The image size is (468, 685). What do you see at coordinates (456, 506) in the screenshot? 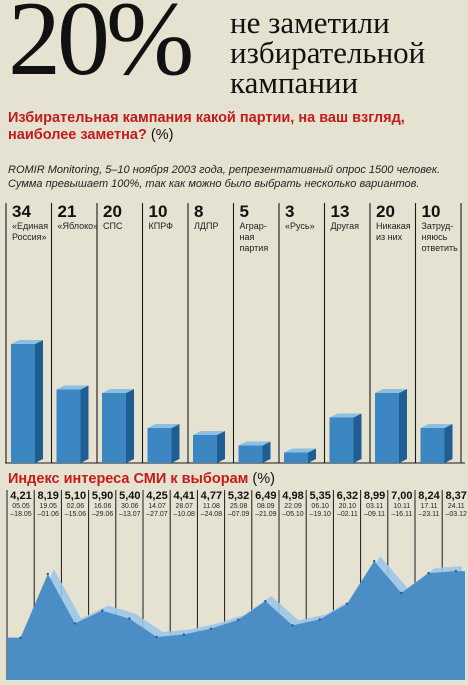
I see `index-date-label: 24.11` at bounding box center [456, 506].